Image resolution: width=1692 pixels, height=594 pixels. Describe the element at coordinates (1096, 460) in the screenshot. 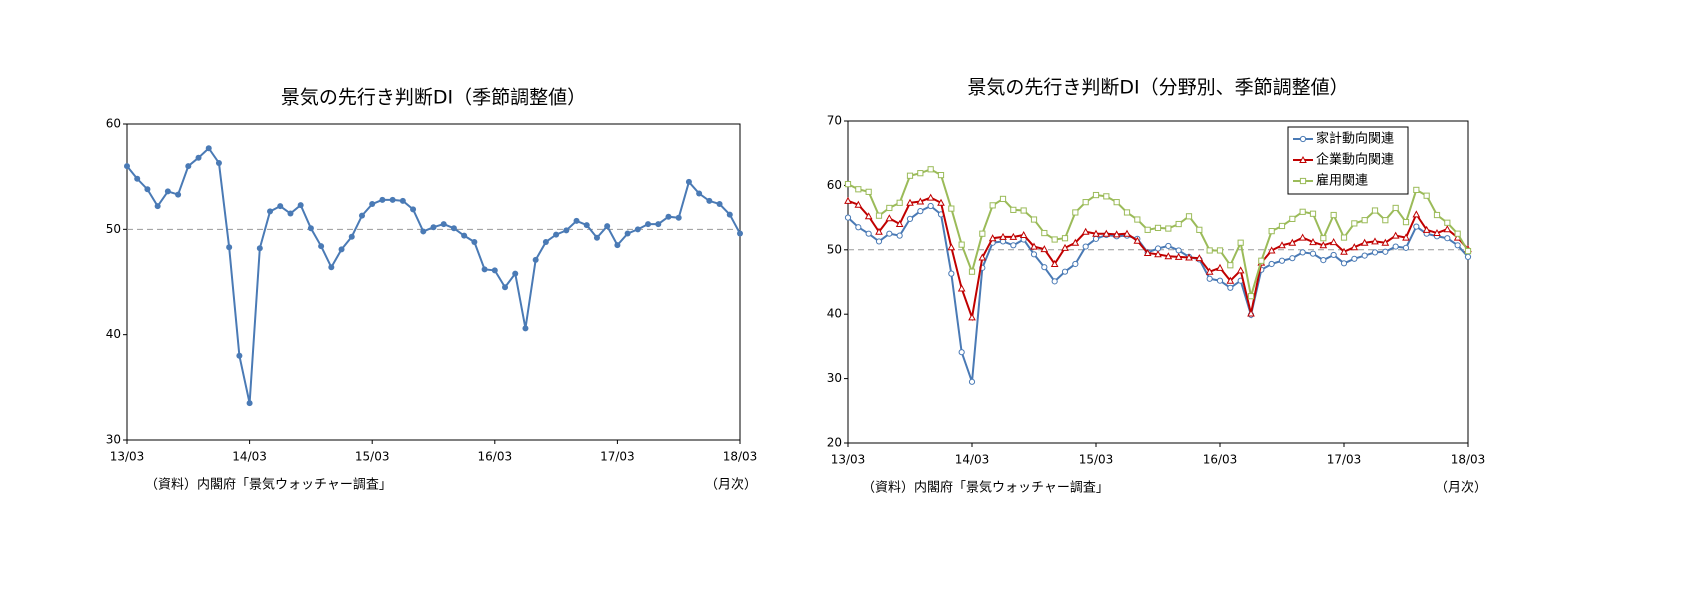

I see `x-tick-label: 15/03` at that location.